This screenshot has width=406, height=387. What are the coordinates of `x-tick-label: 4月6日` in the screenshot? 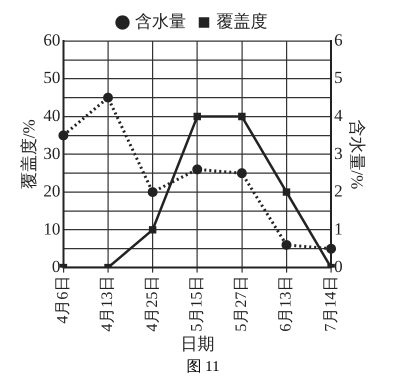 It's located at (63, 300).